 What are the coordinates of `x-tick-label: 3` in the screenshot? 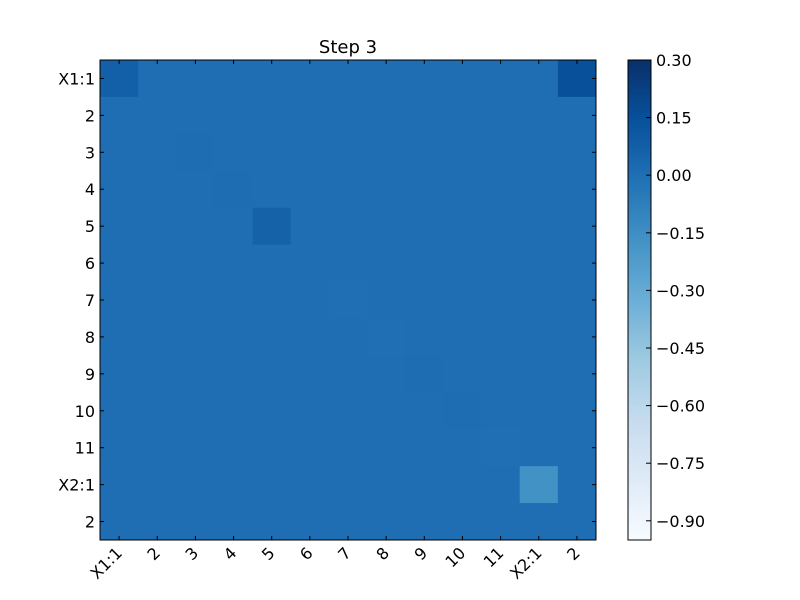 It's located at (192, 553).